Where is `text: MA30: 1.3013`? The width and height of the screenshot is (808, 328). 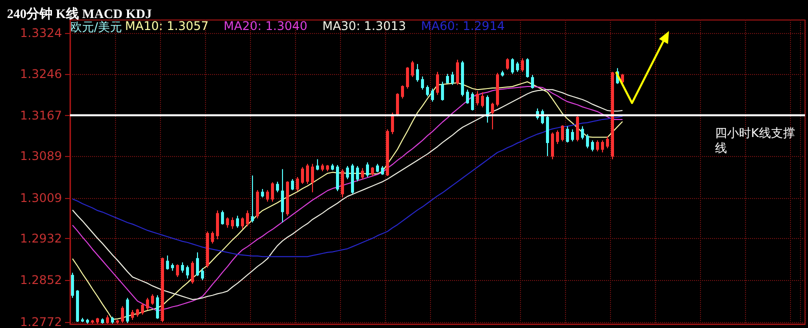 text: MA30: 1.3013 is located at coordinates (364, 26).